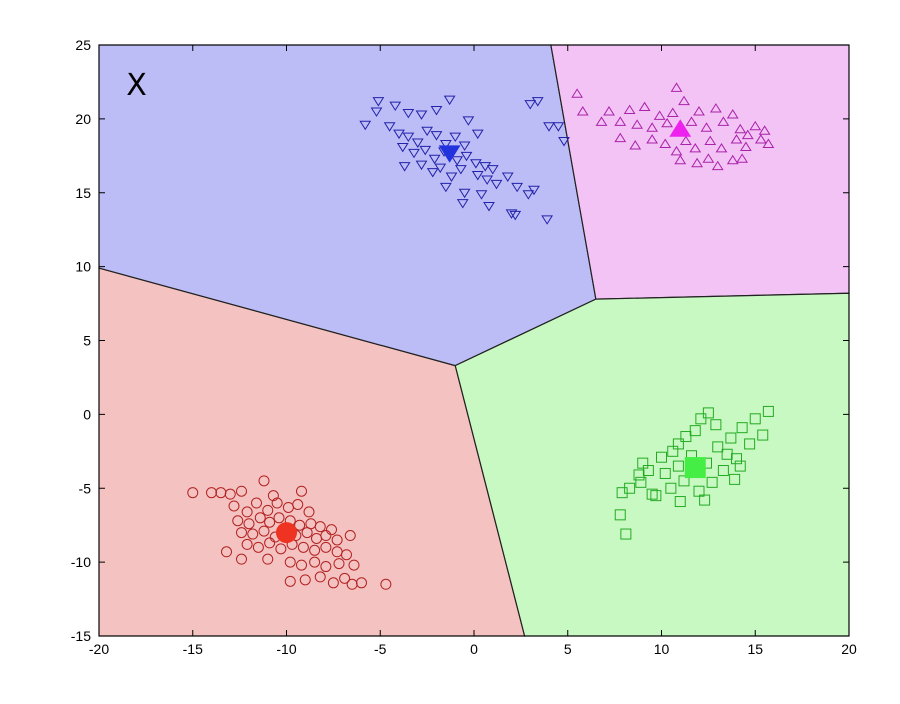 Image resolution: width=900 pixels, height=704 pixels. Describe the element at coordinates (83, 119) in the screenshot. I see `y-tick-label: 20` at that location.